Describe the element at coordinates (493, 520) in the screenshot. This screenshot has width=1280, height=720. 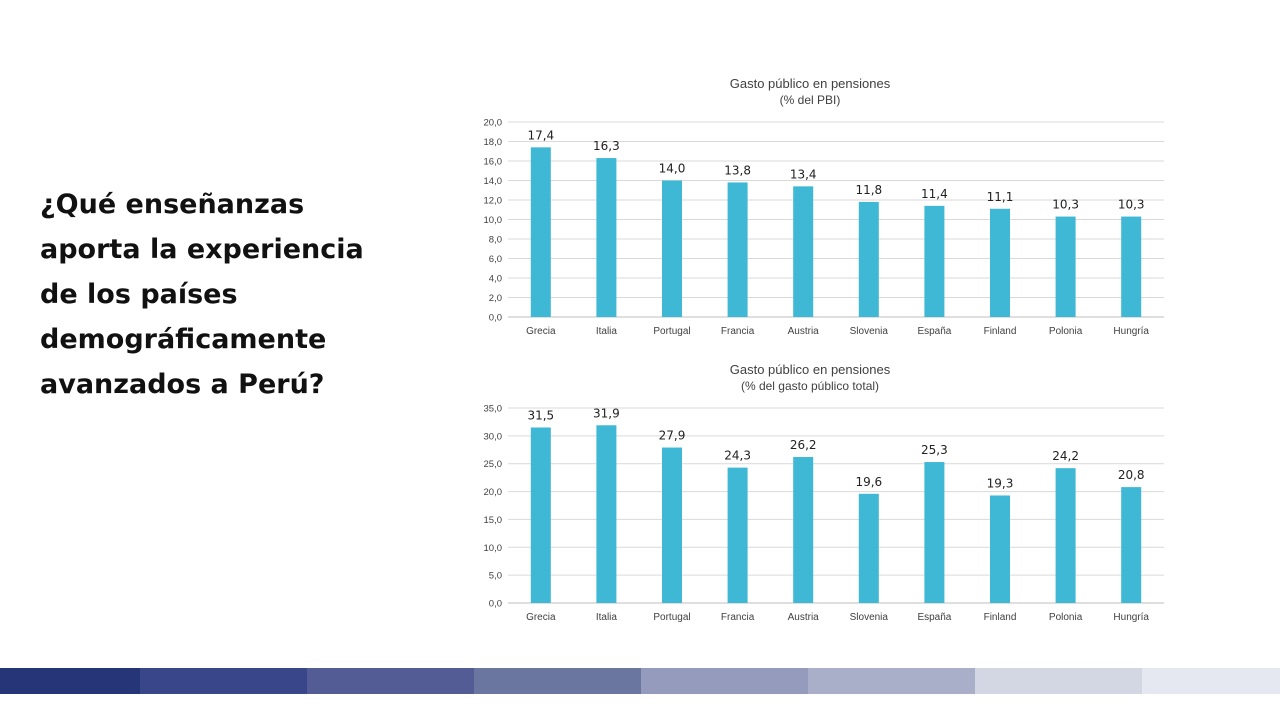
I see `y-tick-label: 15,0` at that location.